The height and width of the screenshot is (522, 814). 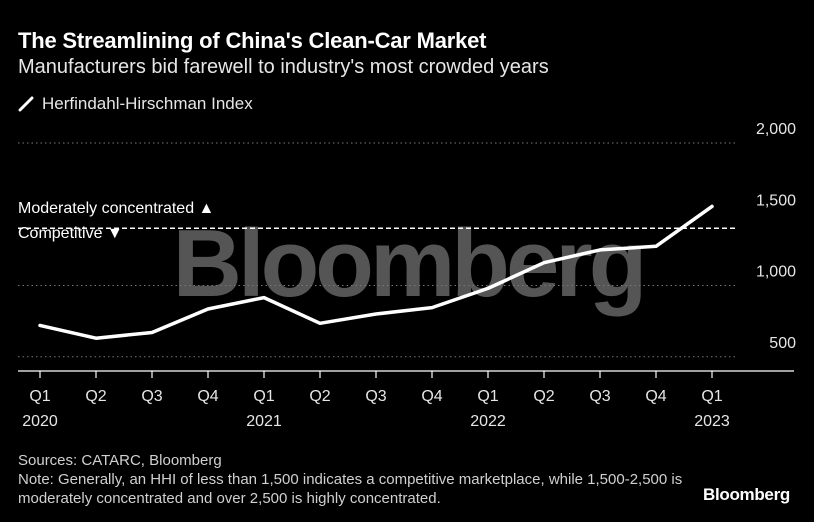 What do you see at coordinates (147, 103) in the screenshot?
I see `legend-label: Herfindahl-Hirschman Index` at bounding box center [147, 103].